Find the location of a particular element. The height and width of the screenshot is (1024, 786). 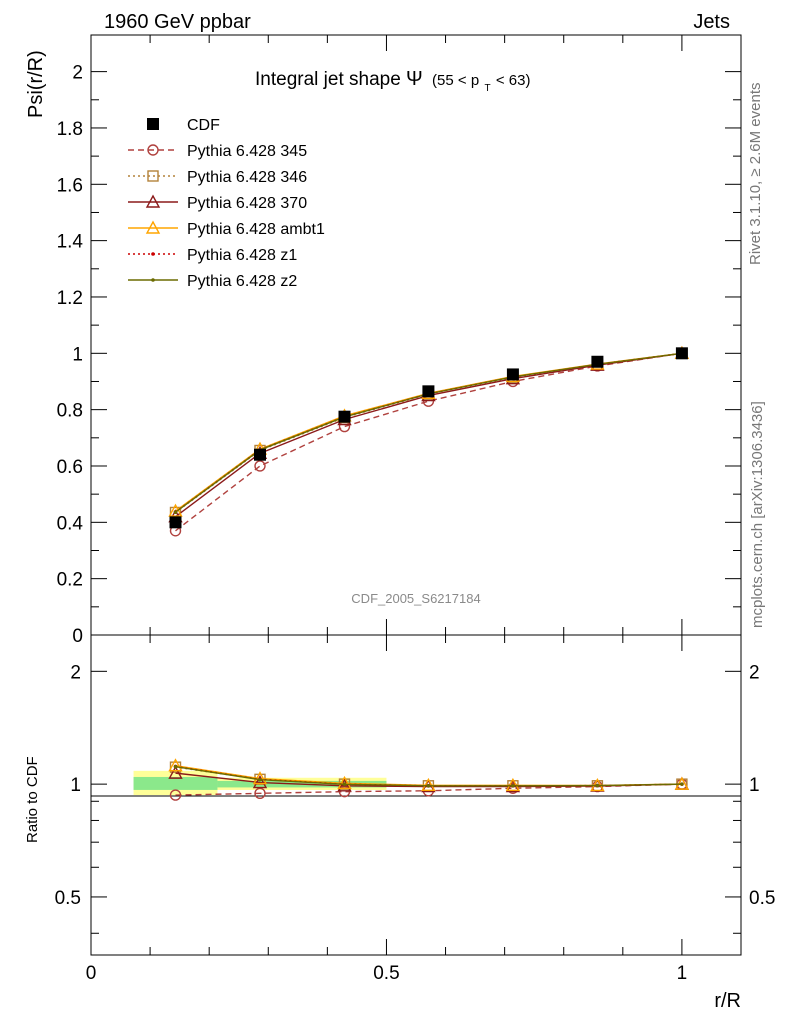

main-y-tick-label: 2 is located at coordinates (77, 73).